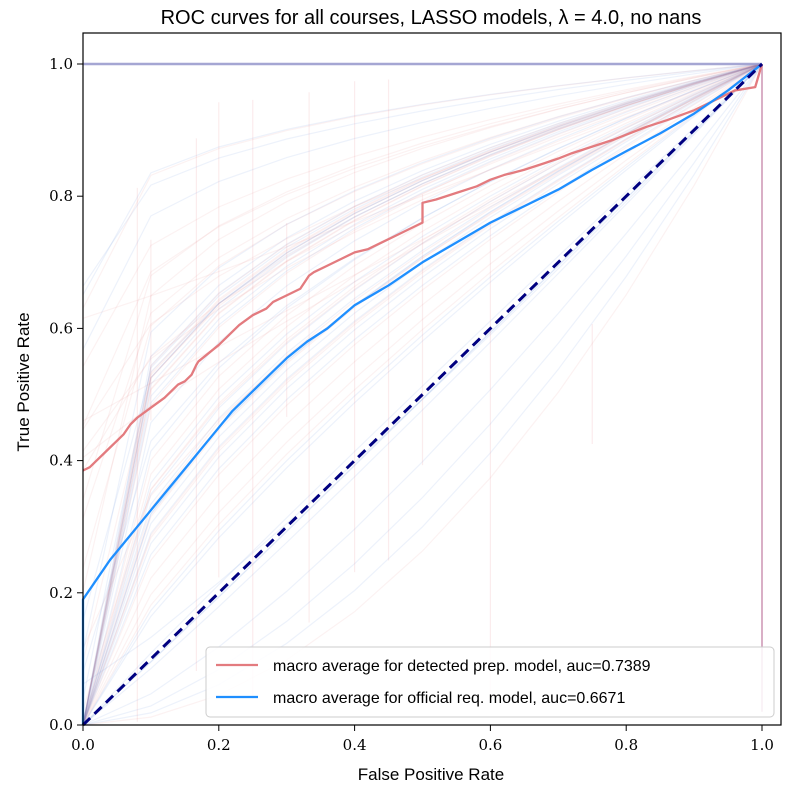  Describe the element at coordinates (355, 745) in the screenshot. I see `x-tick-label: 0.4` at that location.